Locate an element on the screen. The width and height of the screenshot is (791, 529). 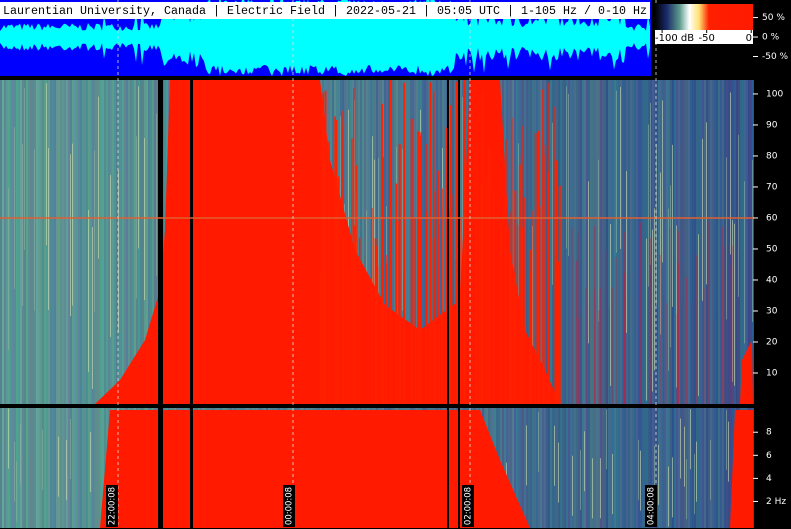
time-label: 22:00:08 is located at coordinates (113, 506).